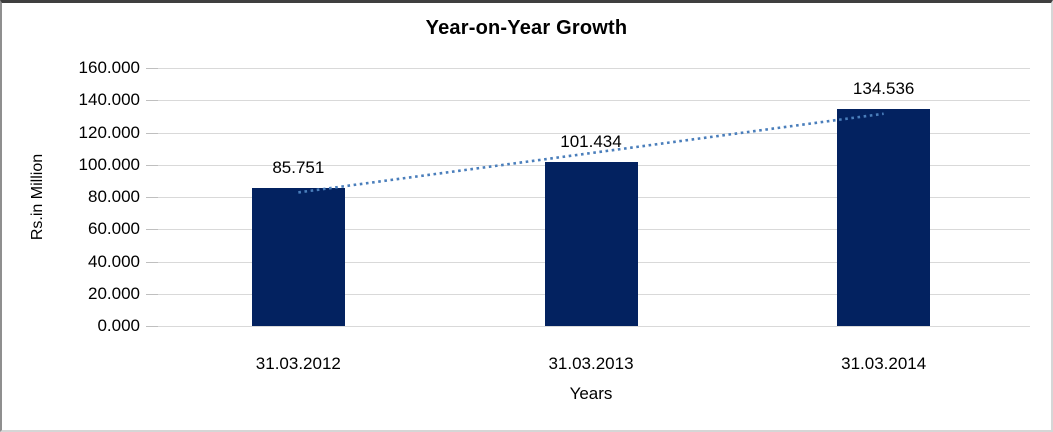 This screenshot has width=1053, height=432. What do you see at coordinates (591, 142) in the screenshot?
I see `bar-value-label: 101.434` at bounding box center [591, 142].